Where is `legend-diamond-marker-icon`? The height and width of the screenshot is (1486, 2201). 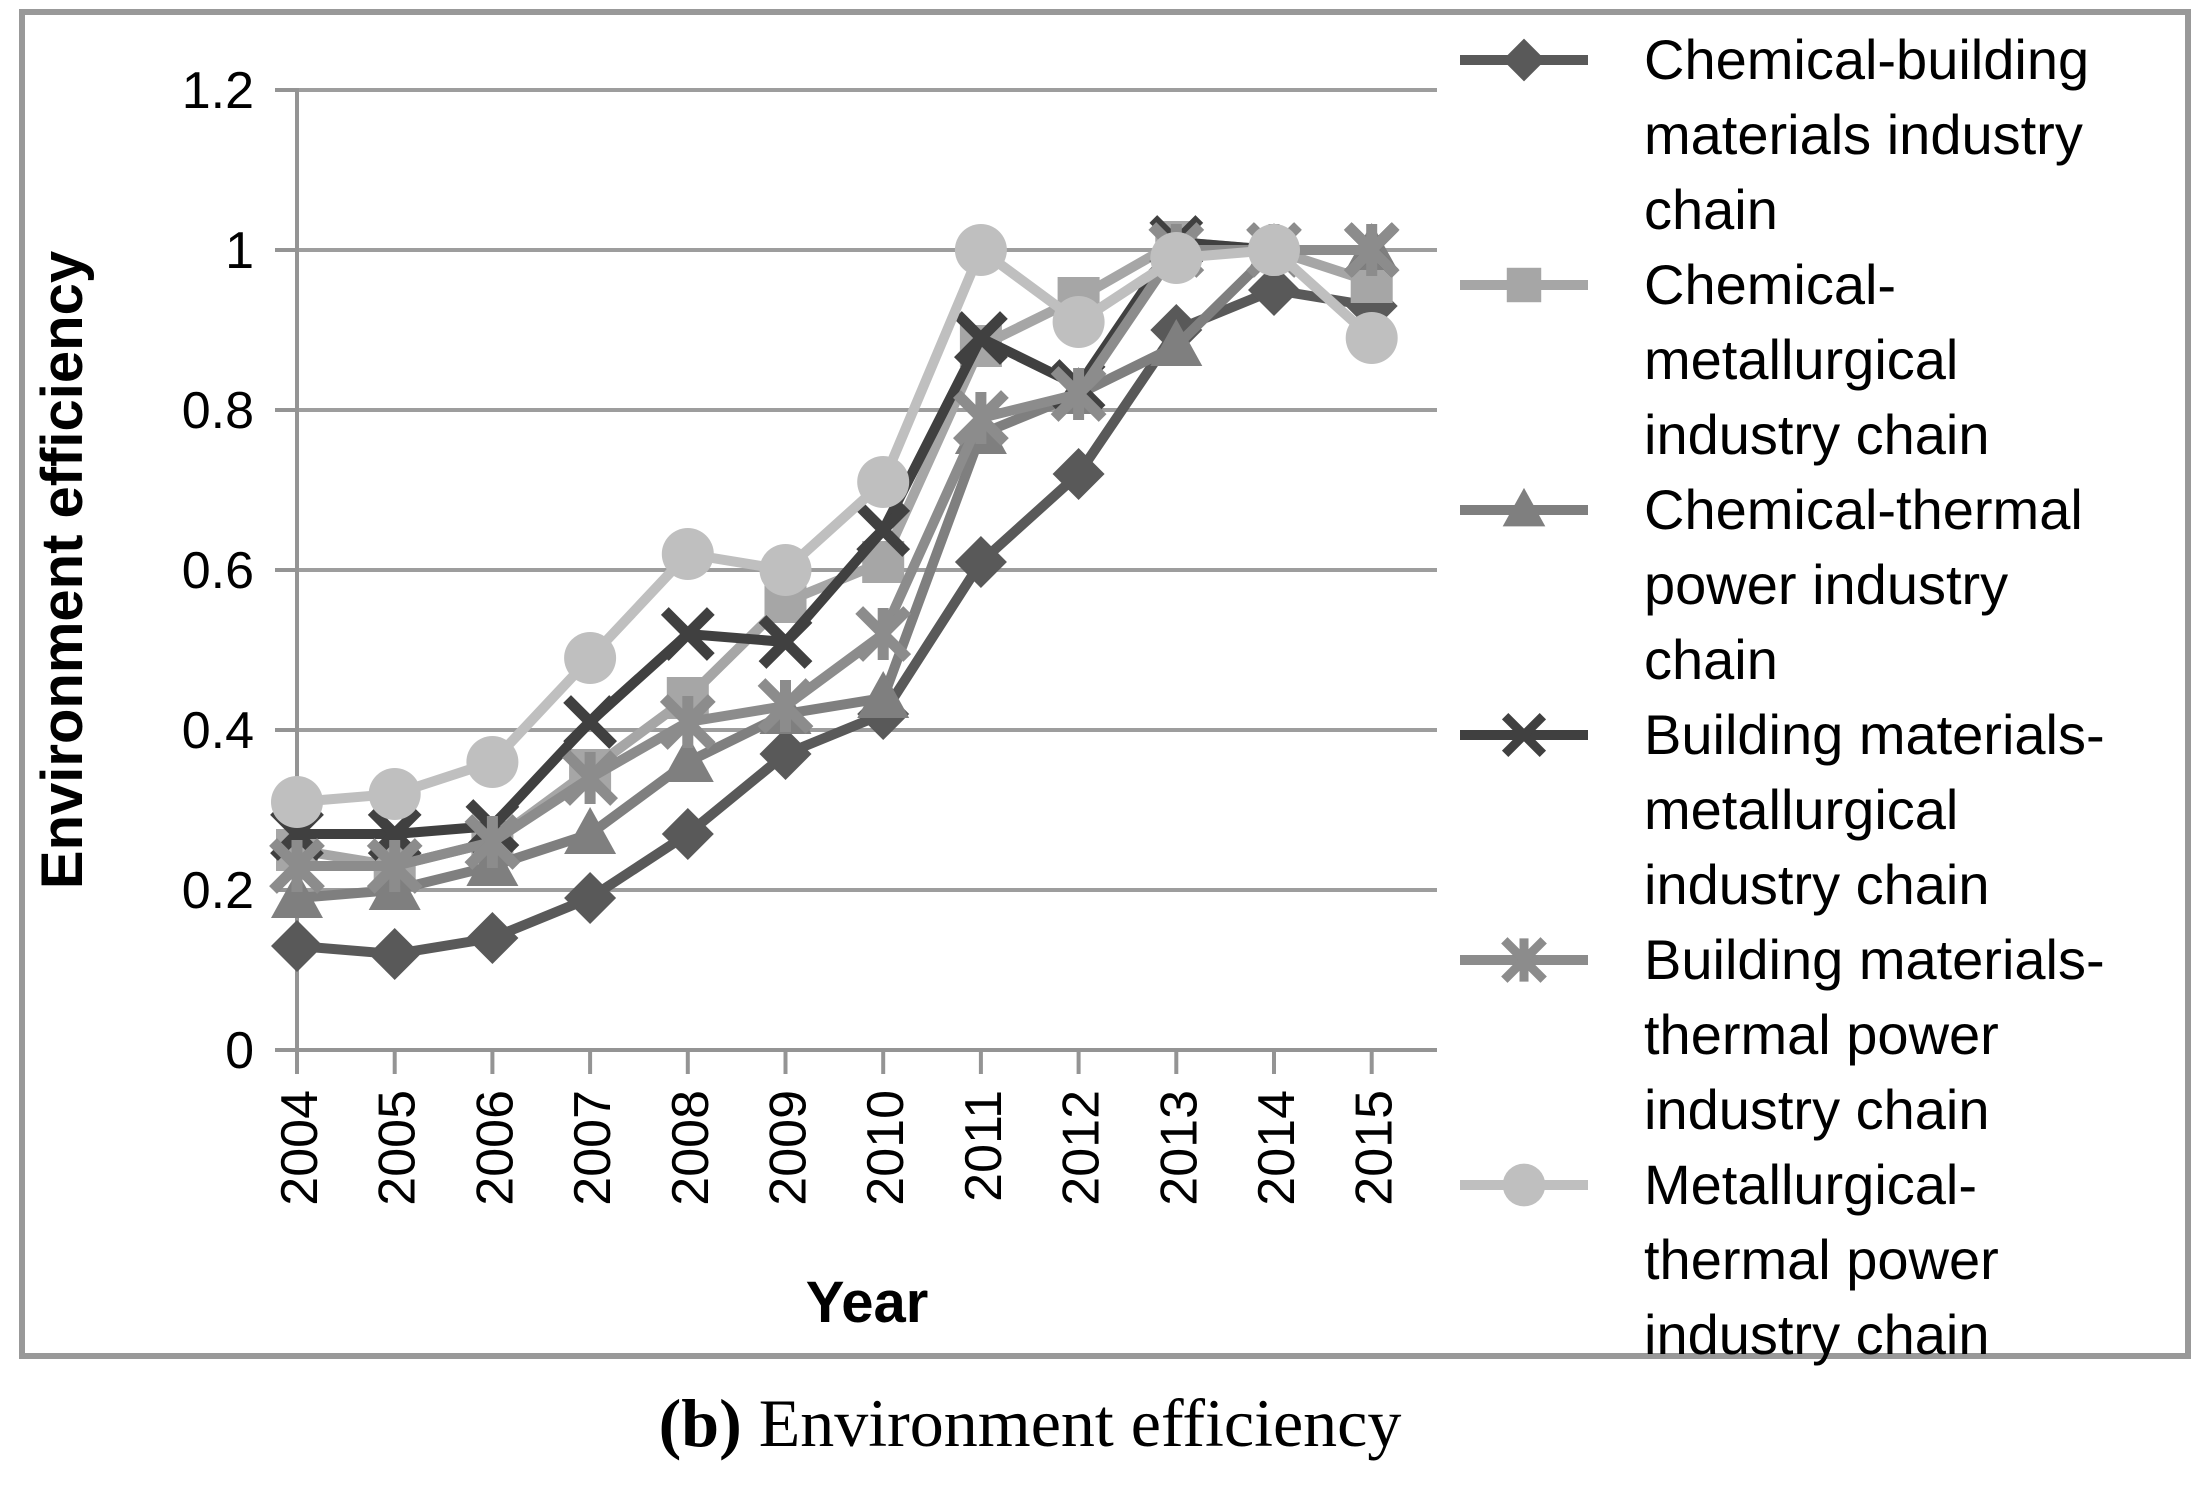 legend-diamond-marker-icon is located at coordinates (1524, 60).